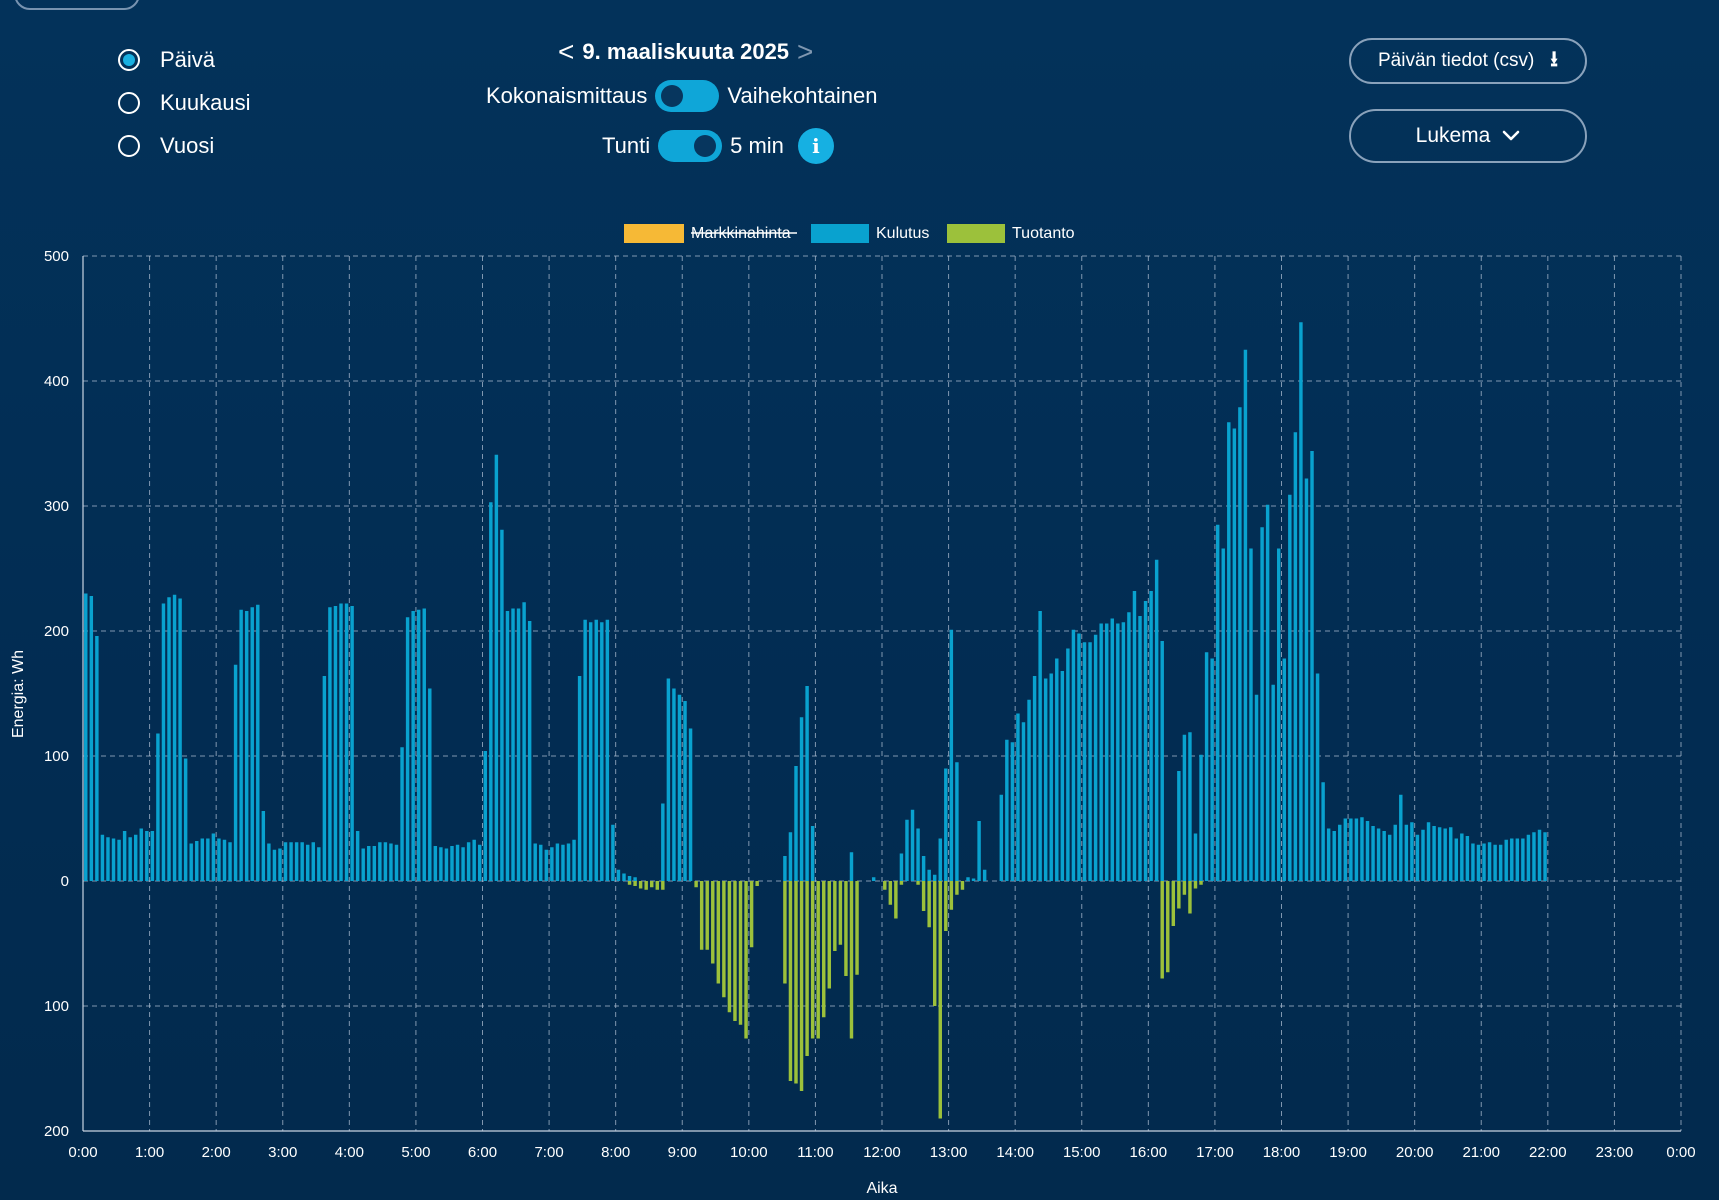  What do you see at coordinates (840, 233) in the screenshot?
I see `legend-swatch-consumption` at bounding box center [840, 233].